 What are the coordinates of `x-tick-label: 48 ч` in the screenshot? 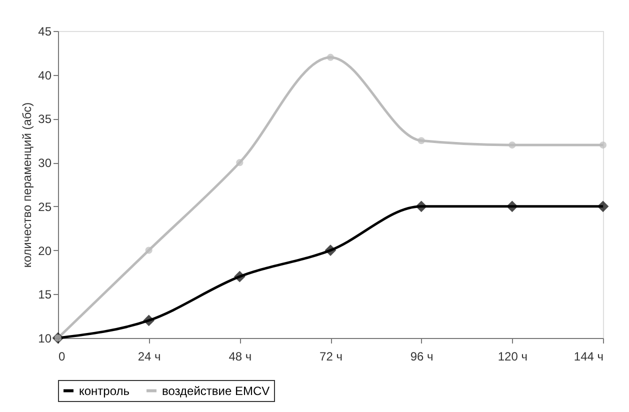 It's located at (240, 357).